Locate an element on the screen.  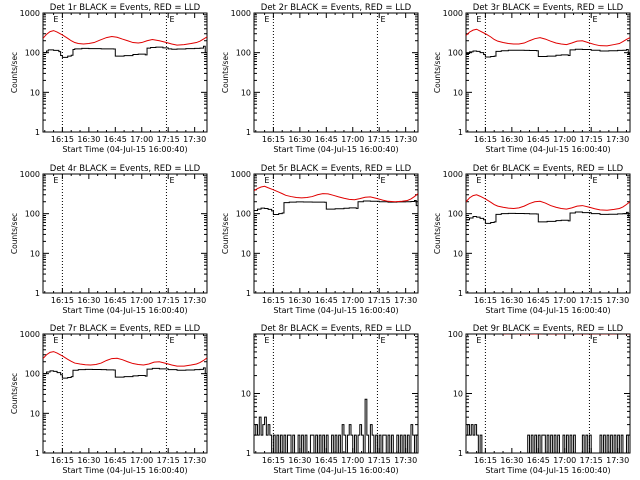
panel-title: Det 7r BLACK = Events, RED = LLD is located at coordinates (125, 329).